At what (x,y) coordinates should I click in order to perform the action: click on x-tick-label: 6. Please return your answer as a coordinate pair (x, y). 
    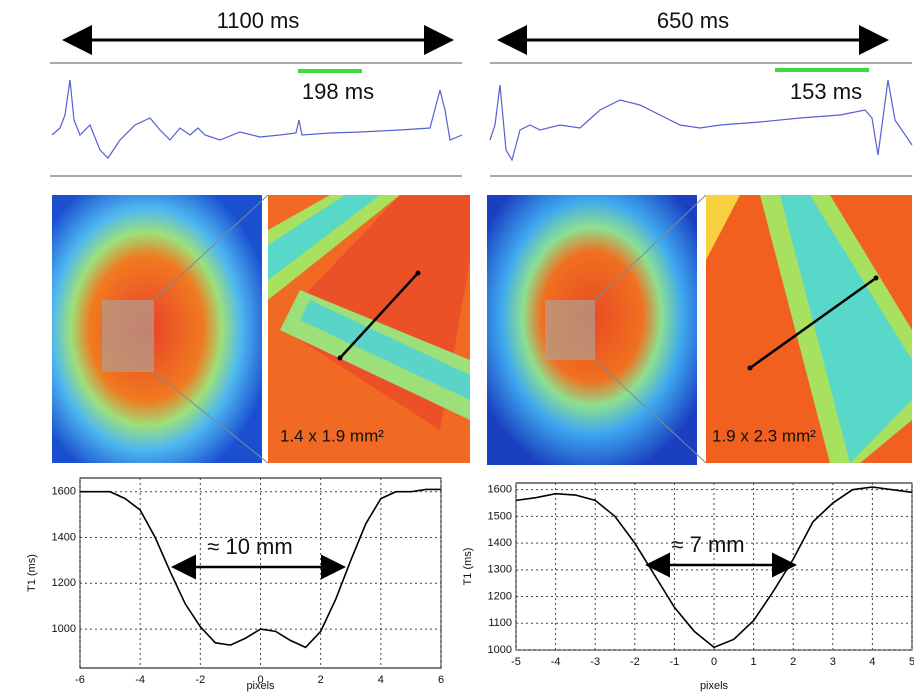
    Looking at the image, I should click on (441, 680).